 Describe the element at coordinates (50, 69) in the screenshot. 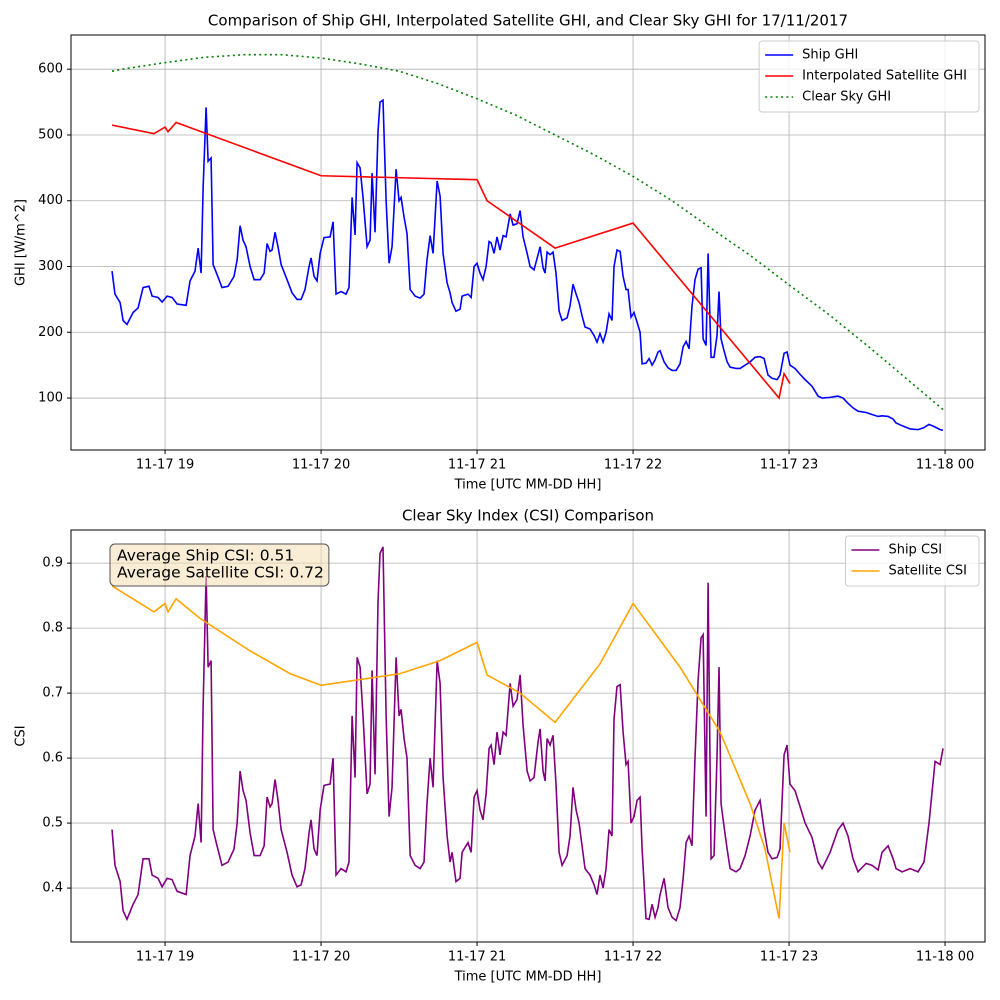

I see `y-tick-label: 600` at that location.